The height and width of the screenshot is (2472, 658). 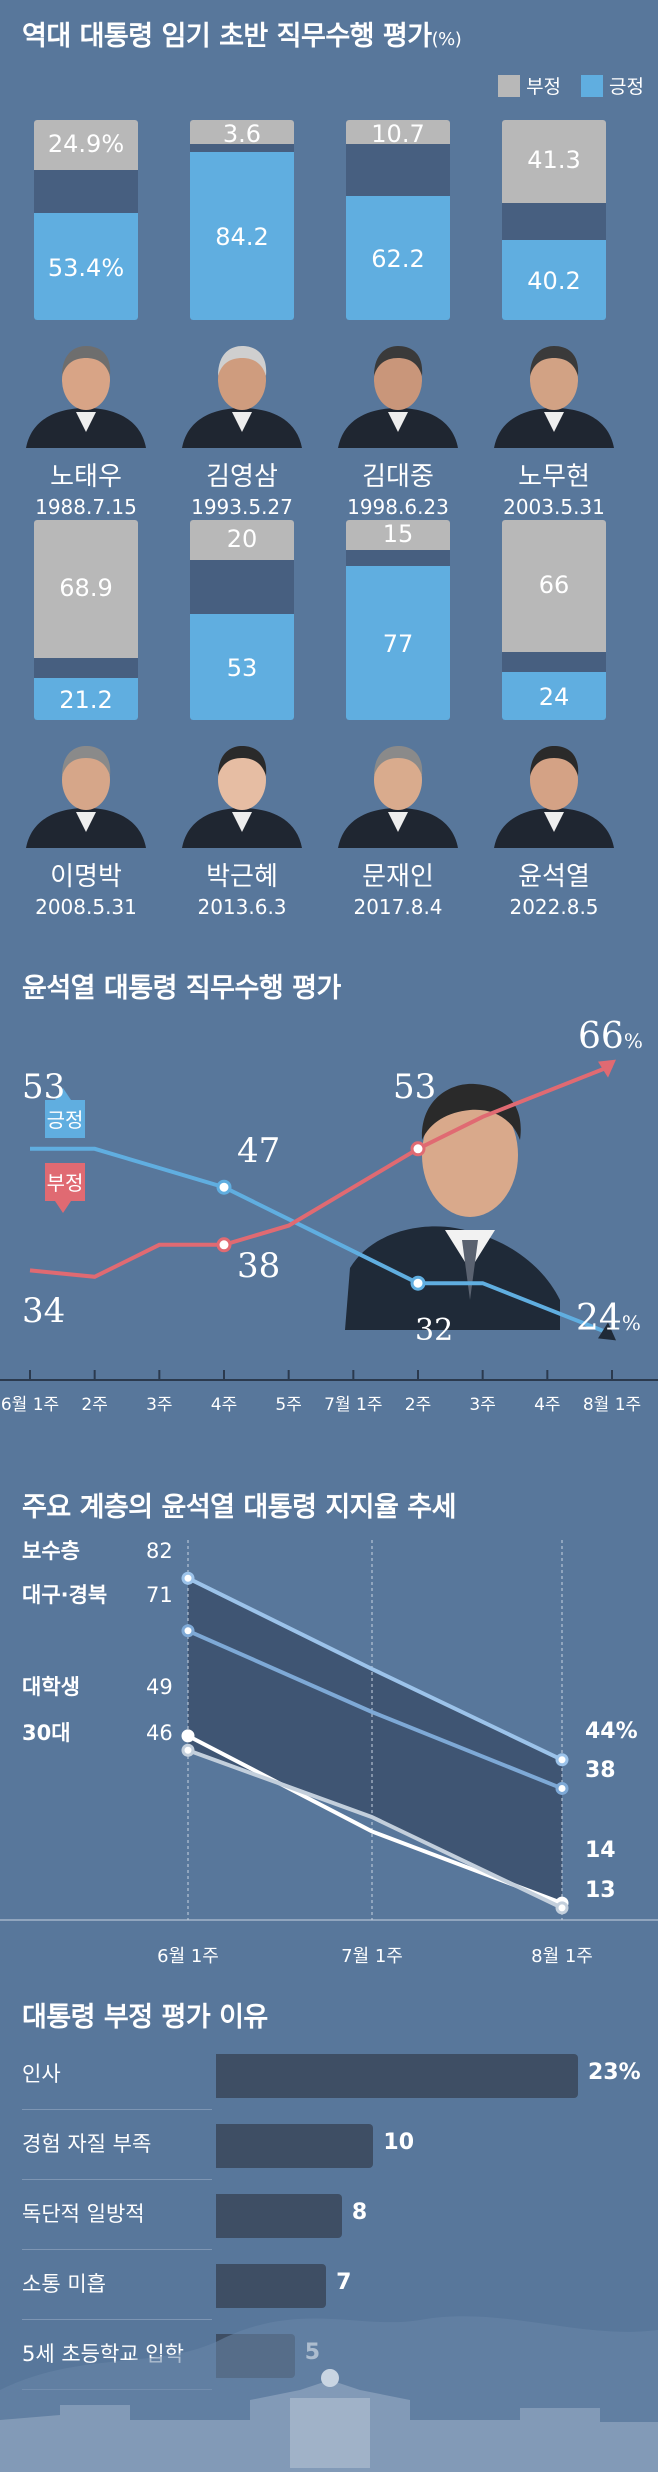 I want to click on president-card: 68.9 21.2 이명박 2008.5.31, so click(x=86, y=719).